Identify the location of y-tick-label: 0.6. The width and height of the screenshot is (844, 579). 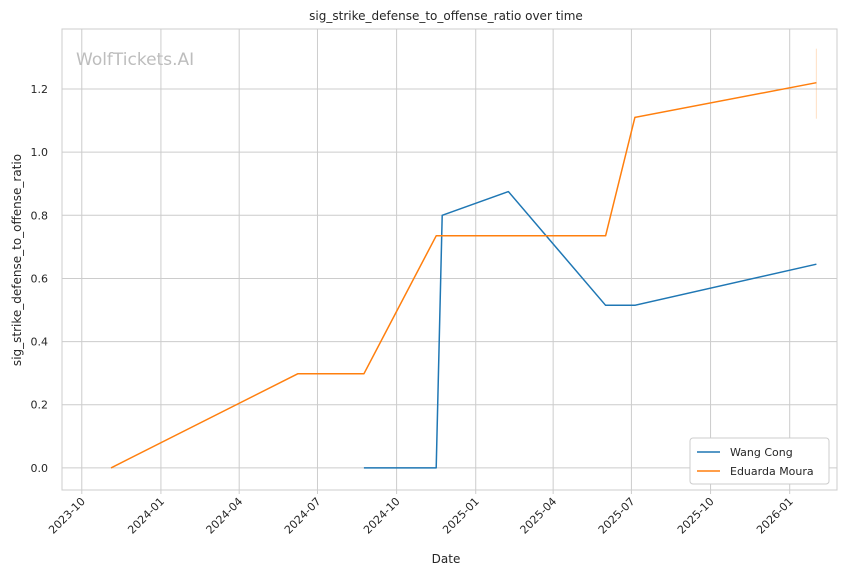
(40, 278).